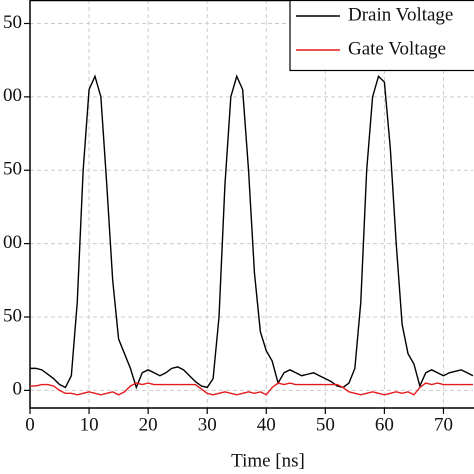  What do you see at coordinates (384, 424) in the screenshot?
I see `x-tick-label: 60` at bounding box center [384, 424].